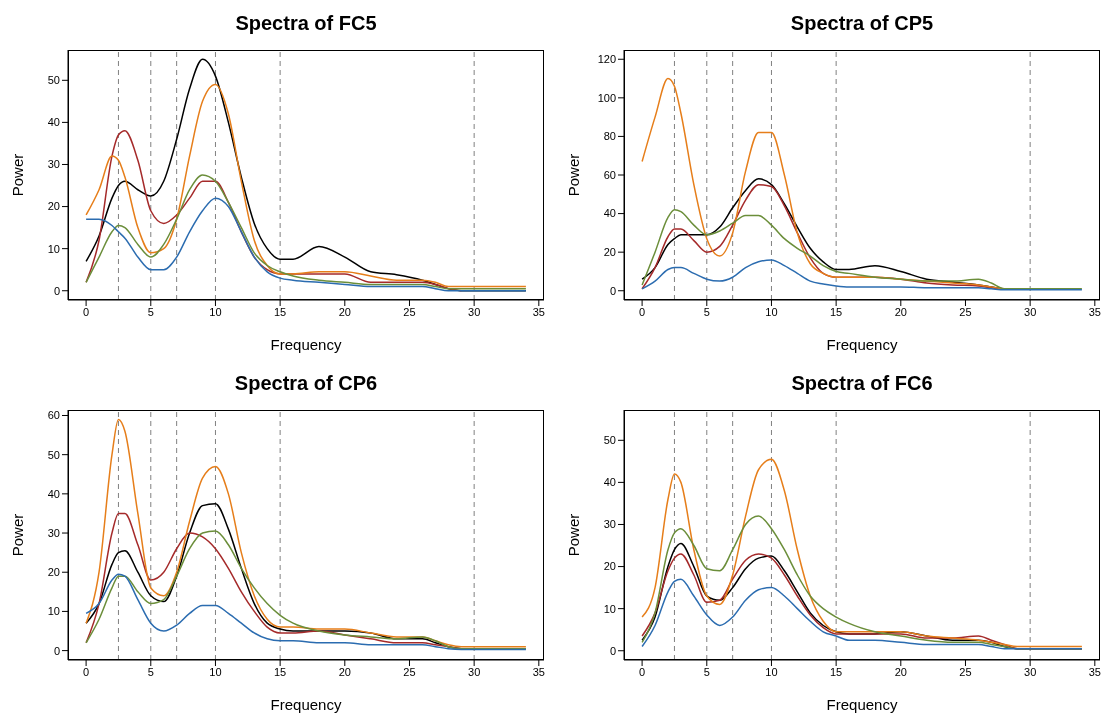  I want to click on y-tick-label: 120, so click(606, 59).